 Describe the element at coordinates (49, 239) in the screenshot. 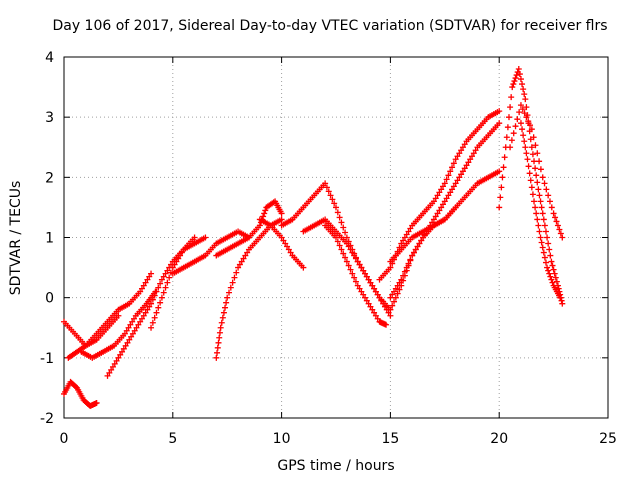

I see `y-tick-label: 1` at that location.